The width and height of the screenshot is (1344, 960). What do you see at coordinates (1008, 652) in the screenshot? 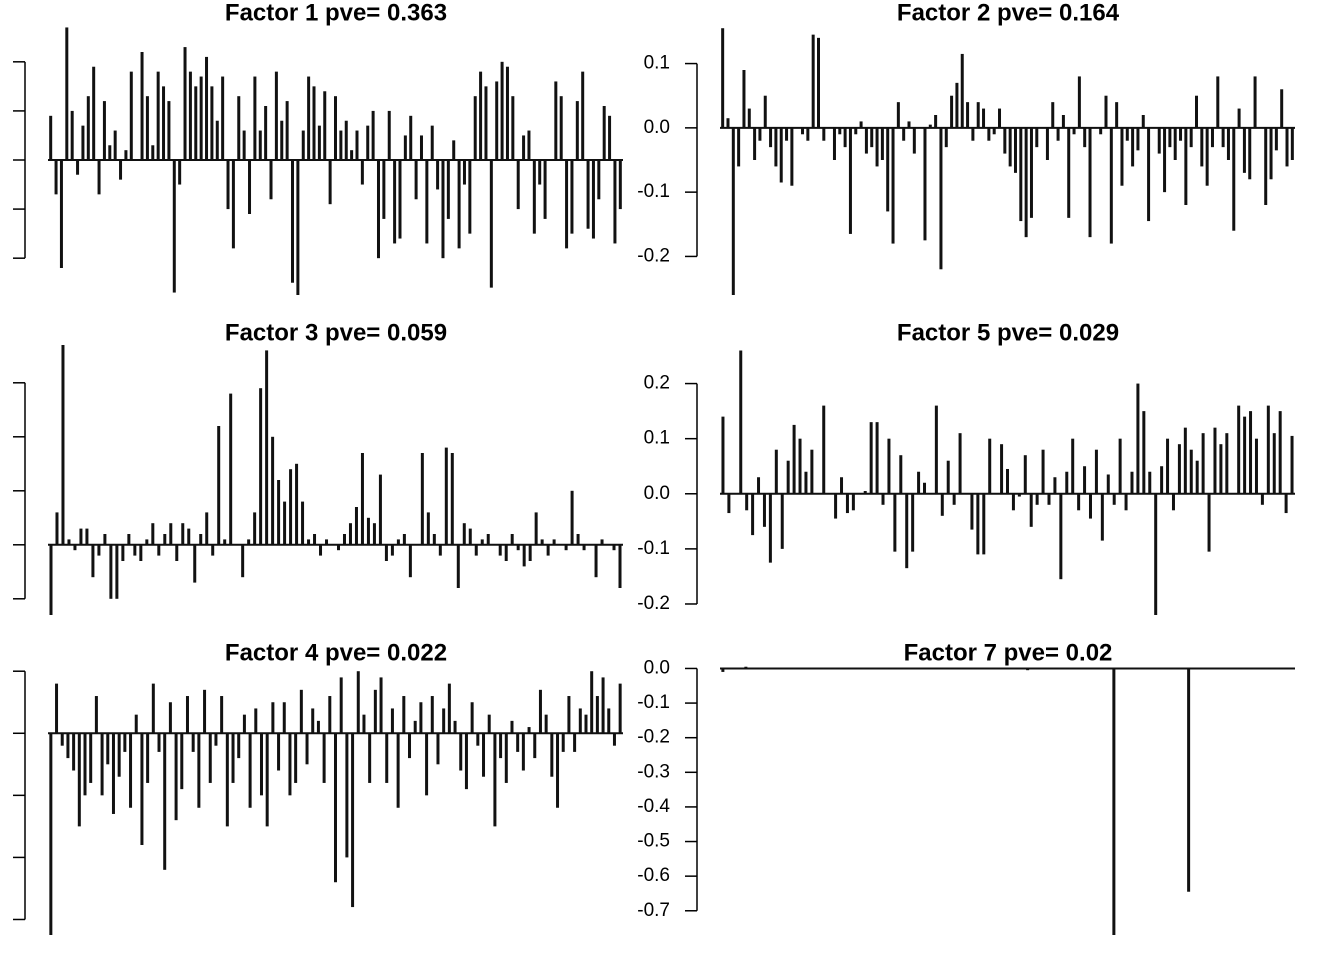
I see `panel-title: Factor 7 pve= 0.02` at bounding box center [1008, 652].